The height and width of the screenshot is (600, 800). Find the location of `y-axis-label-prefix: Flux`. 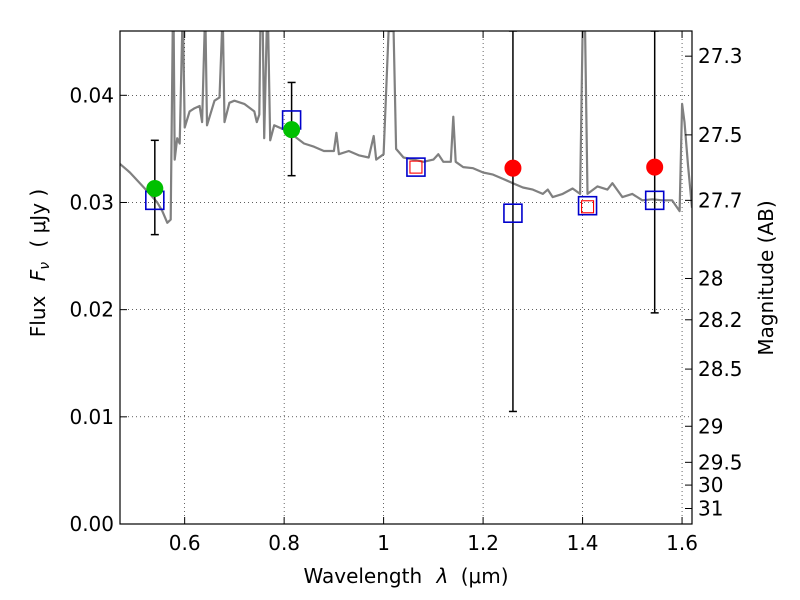

y-axis-label-prefix: Flux is located at coordinates (38, 316).